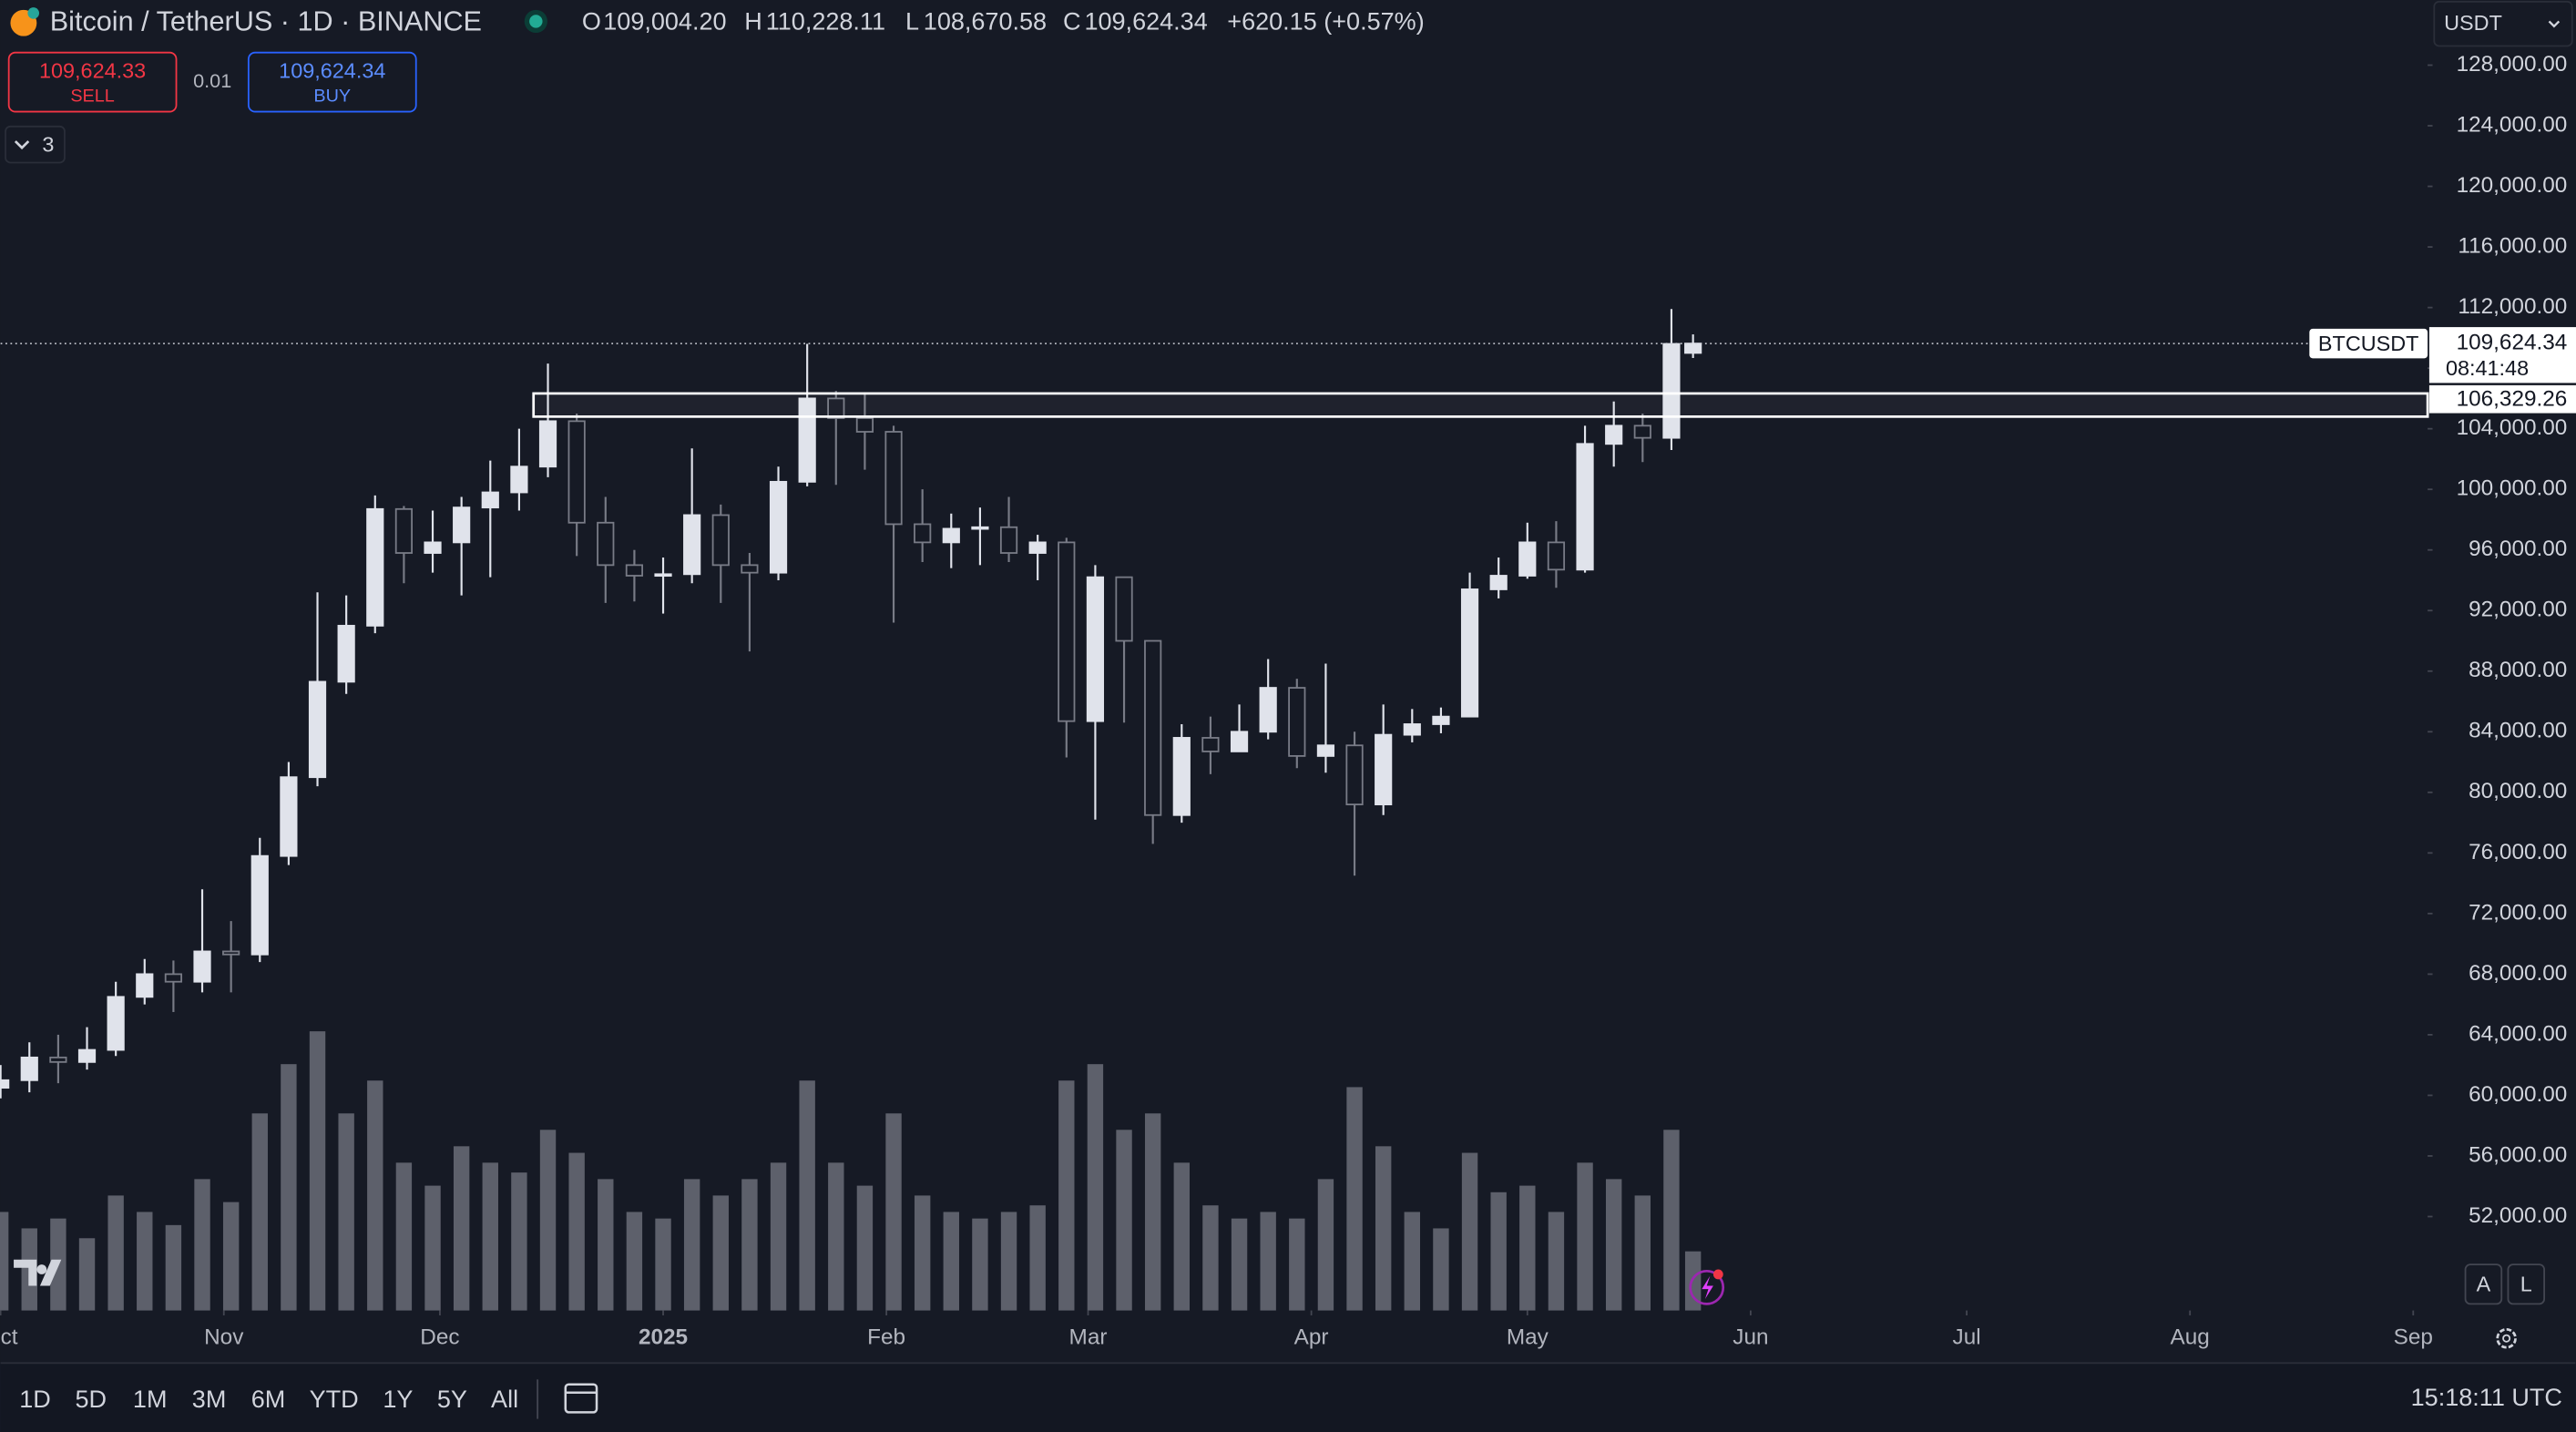  What do you see at coordinates (2368, 343) in the screenshot?
I see `symbol-tag` at bounding box center [2368, 343].